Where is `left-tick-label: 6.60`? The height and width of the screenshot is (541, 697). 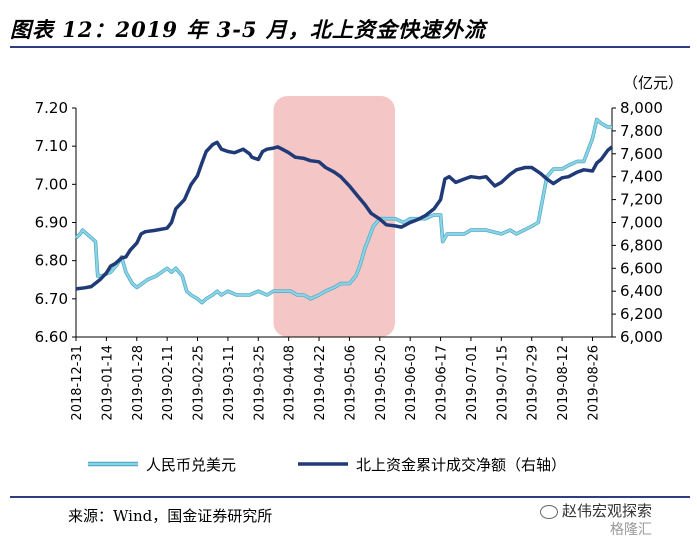
left-tick-label: 6.60 is located at coordinates (51, 337).